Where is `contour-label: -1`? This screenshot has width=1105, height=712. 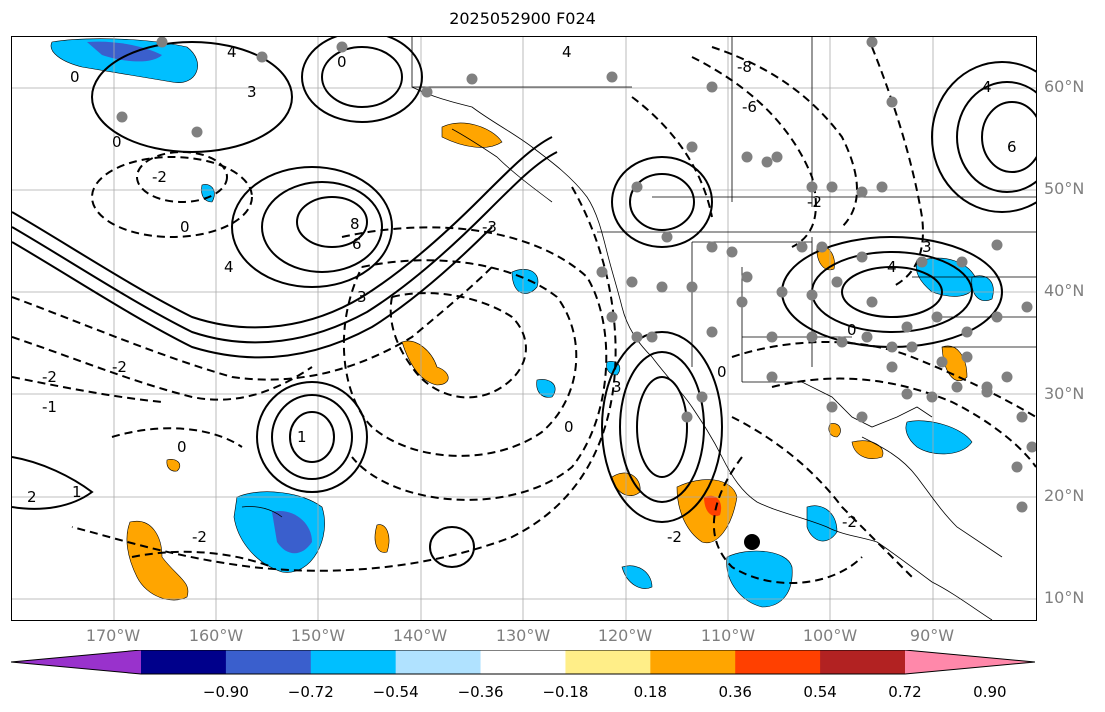
contour-label: -1 is located at coordinates (49, 407).